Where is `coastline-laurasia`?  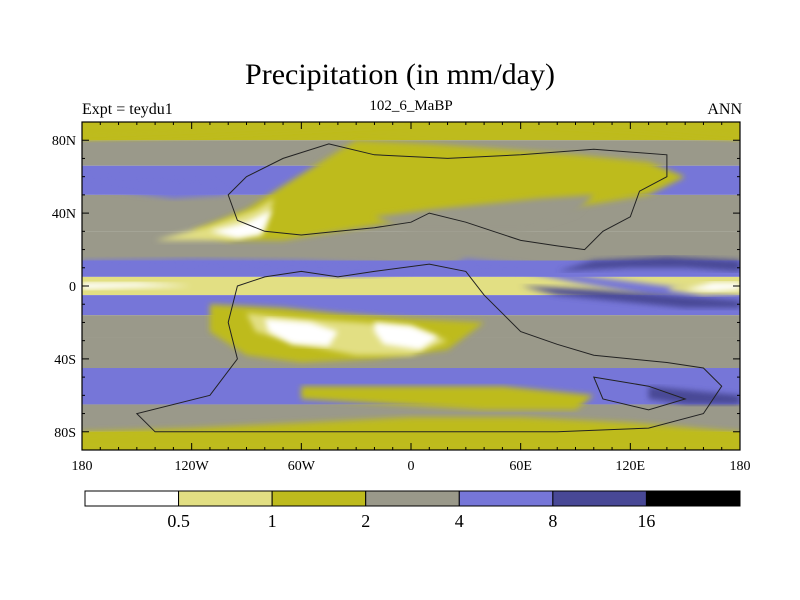 coastline-laurasia is located at coordinates (447, 197).